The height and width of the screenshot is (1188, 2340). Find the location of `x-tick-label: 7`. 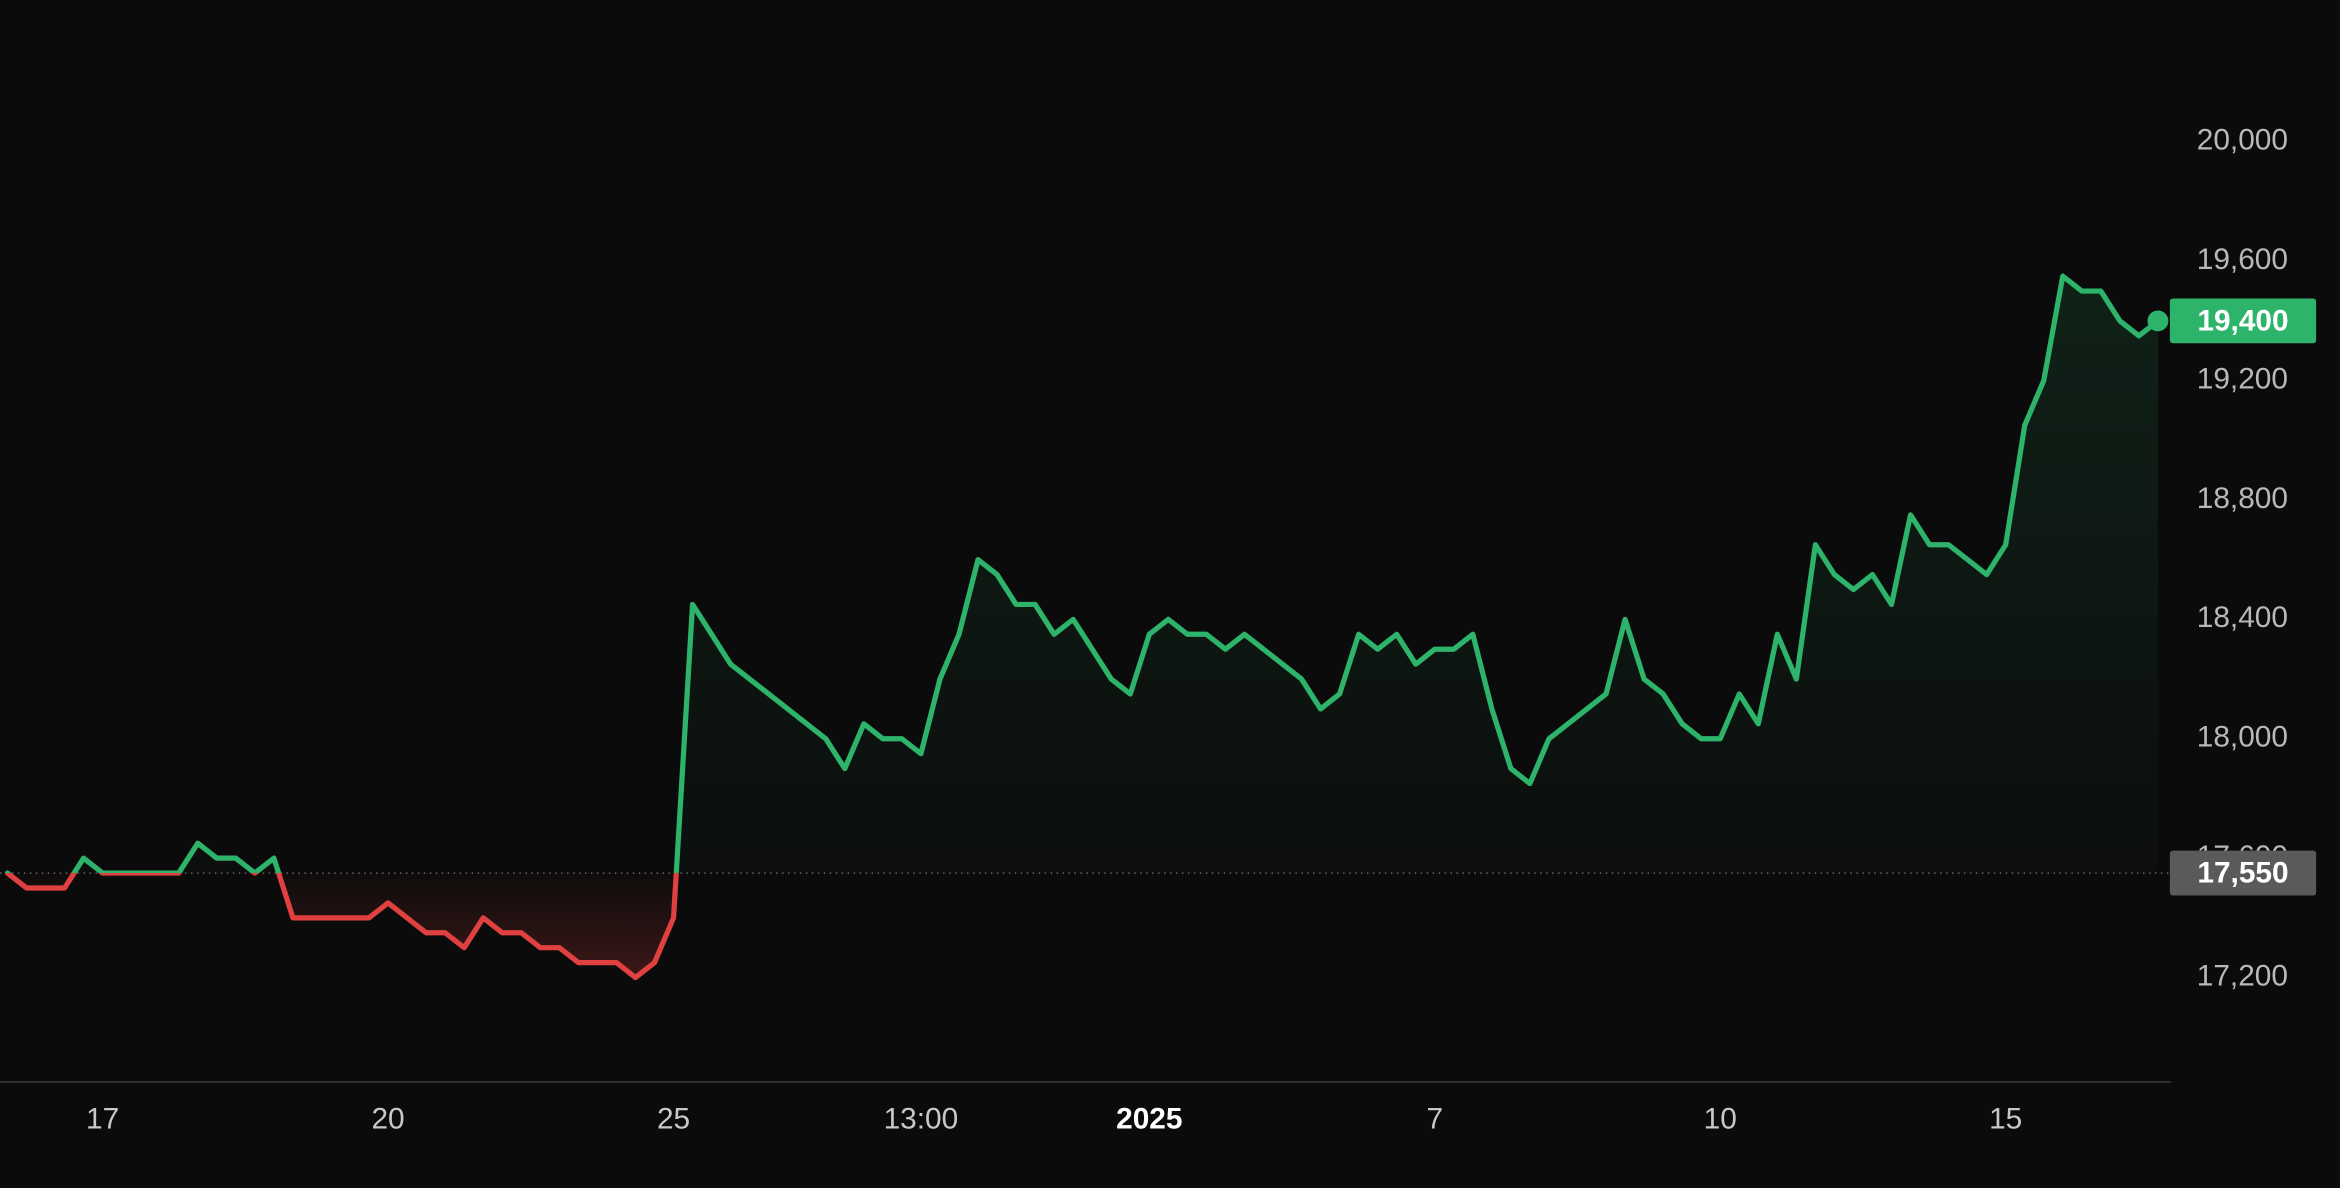

x-tick-label: 7 is located at coordinates (1434, 1119).